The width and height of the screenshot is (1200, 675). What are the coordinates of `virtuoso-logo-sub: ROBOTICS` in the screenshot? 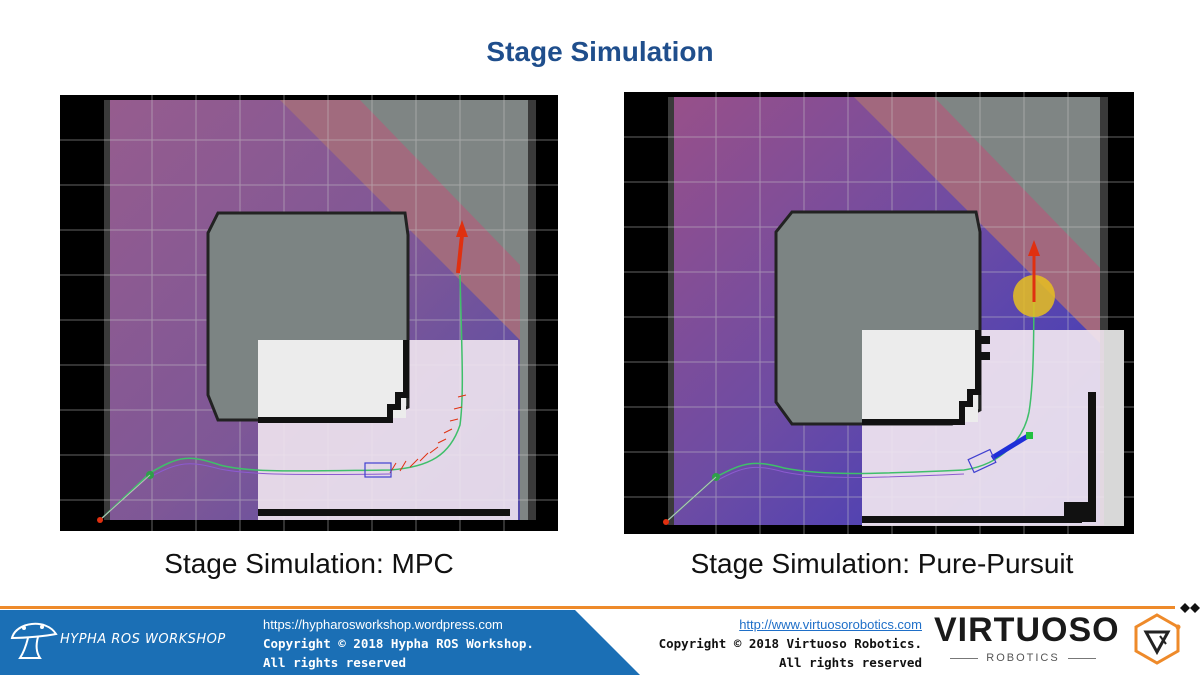 It's located at (1023, 658).